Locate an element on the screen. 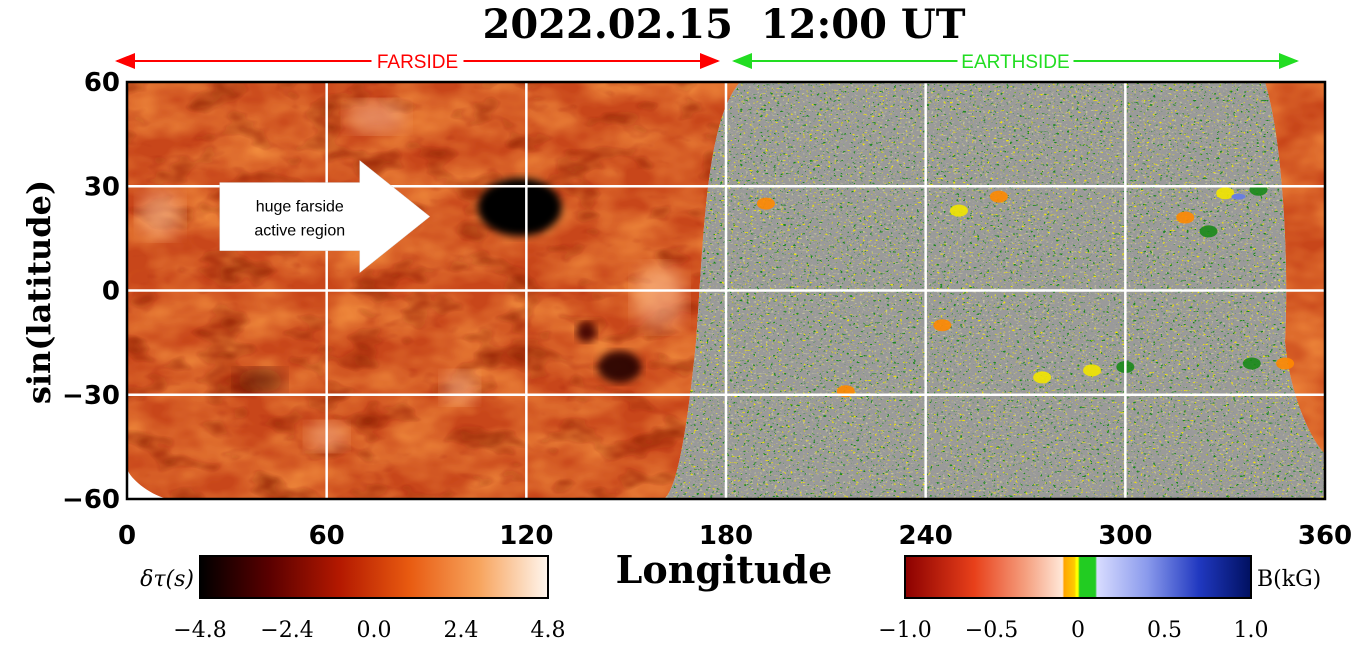 Image resolution: width=1362 pixels, height=656 pixels. chart-title: 2022.02.15 12:00 UT is located at coordinates (723, 24).